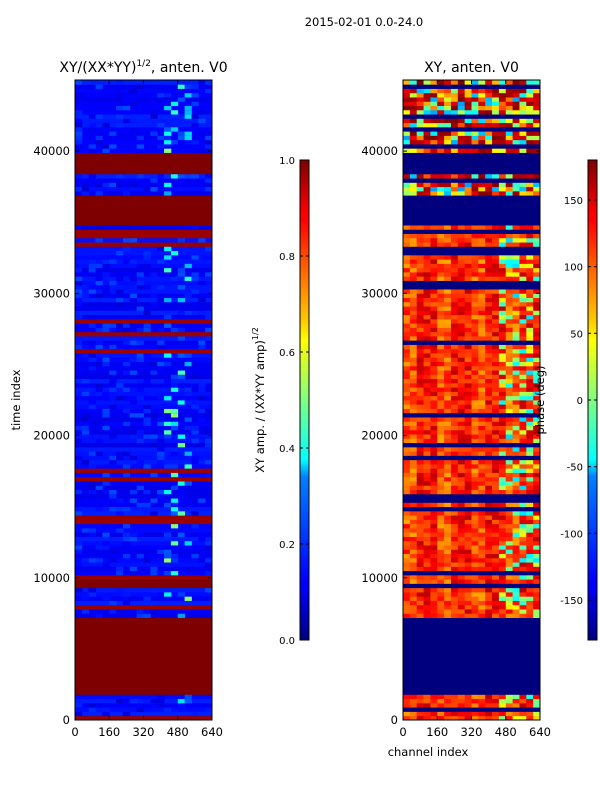  I want to click on colorbar-tick-label: 1.0, so click(287, 161).